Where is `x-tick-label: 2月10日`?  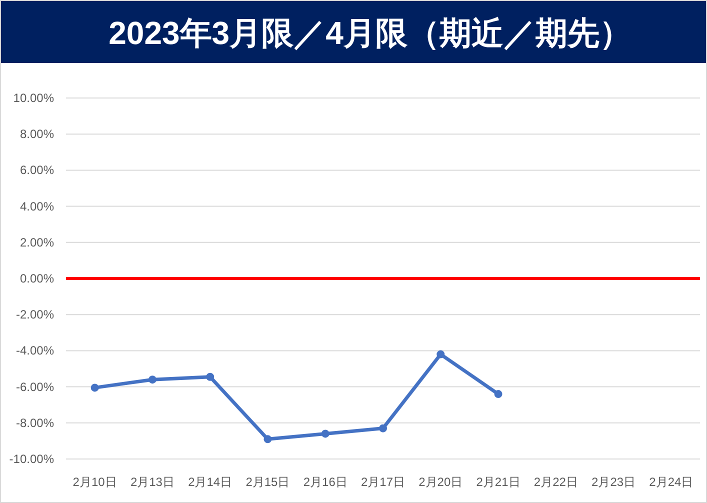
x-tick-label: 2月10日 is located at coordinates (94, 482).